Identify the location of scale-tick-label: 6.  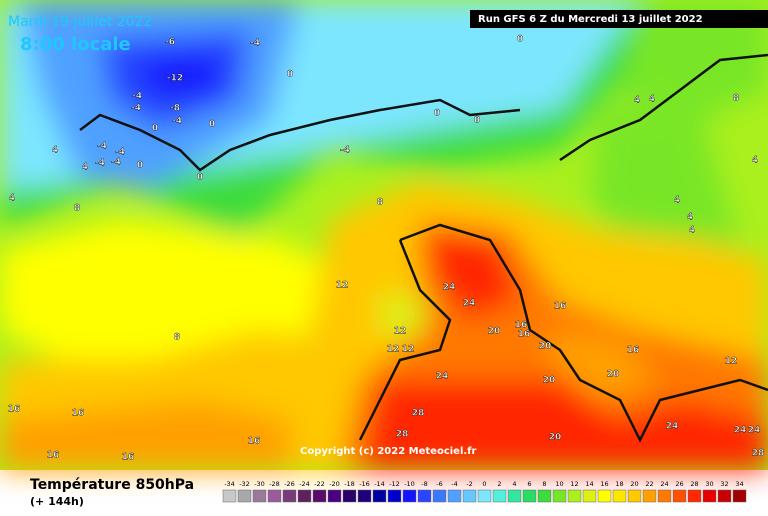
(529, 484).